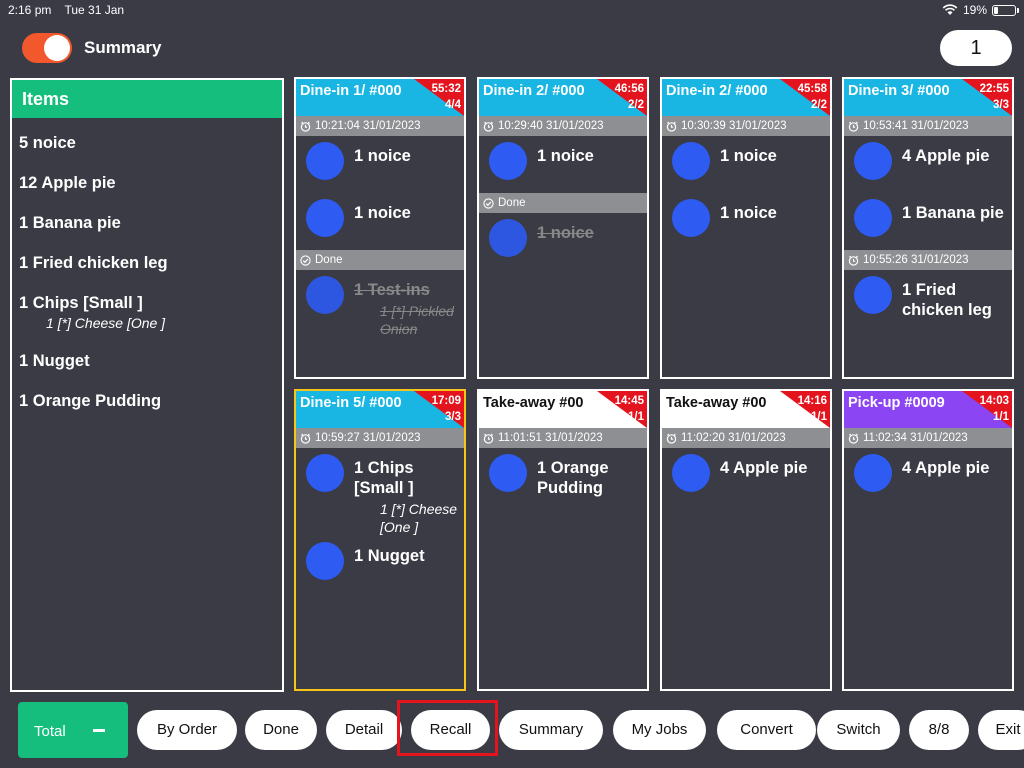 The width and height of the screenshot is (1024, 768). Describe the element at coordinates (380, 564) in the screenshot. I see `order-line-item: 1 Nugget` at that location.